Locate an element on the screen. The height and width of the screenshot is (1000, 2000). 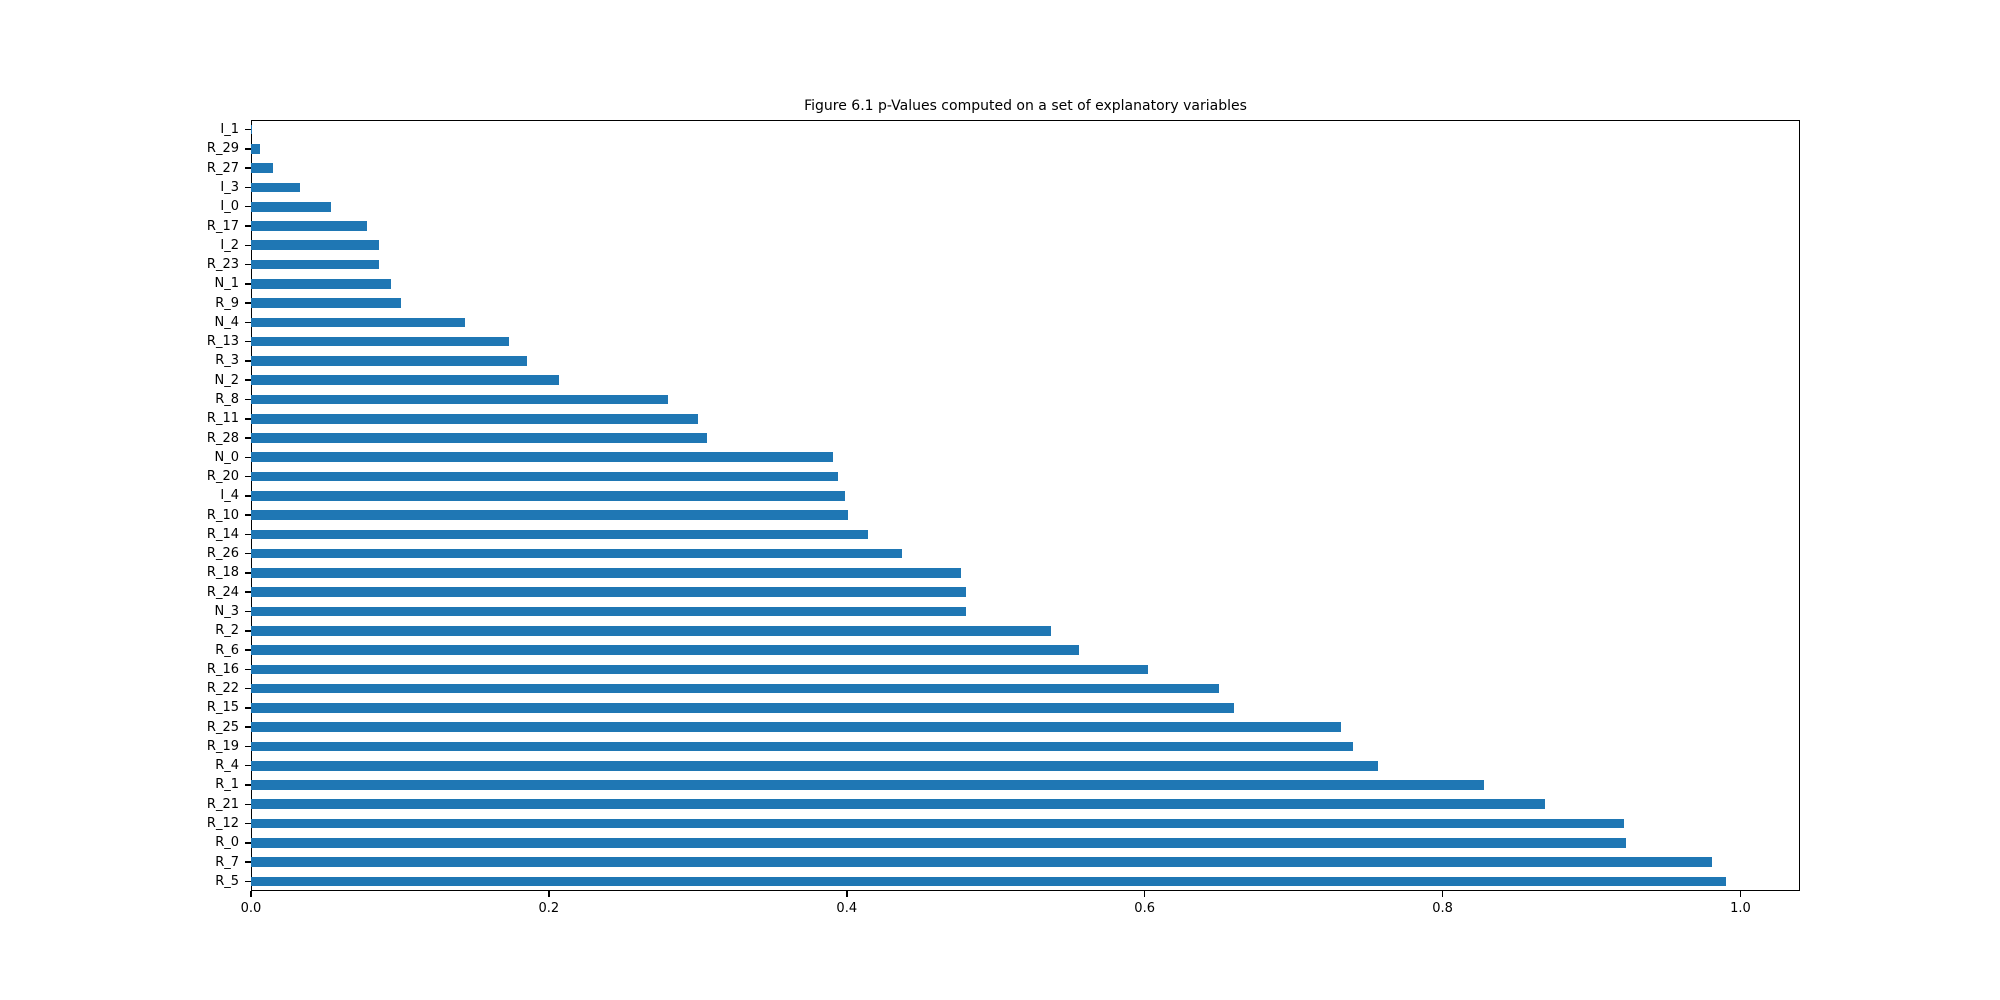
y-tick-label-R_4: R_4 is located at coordinates (227, 766).